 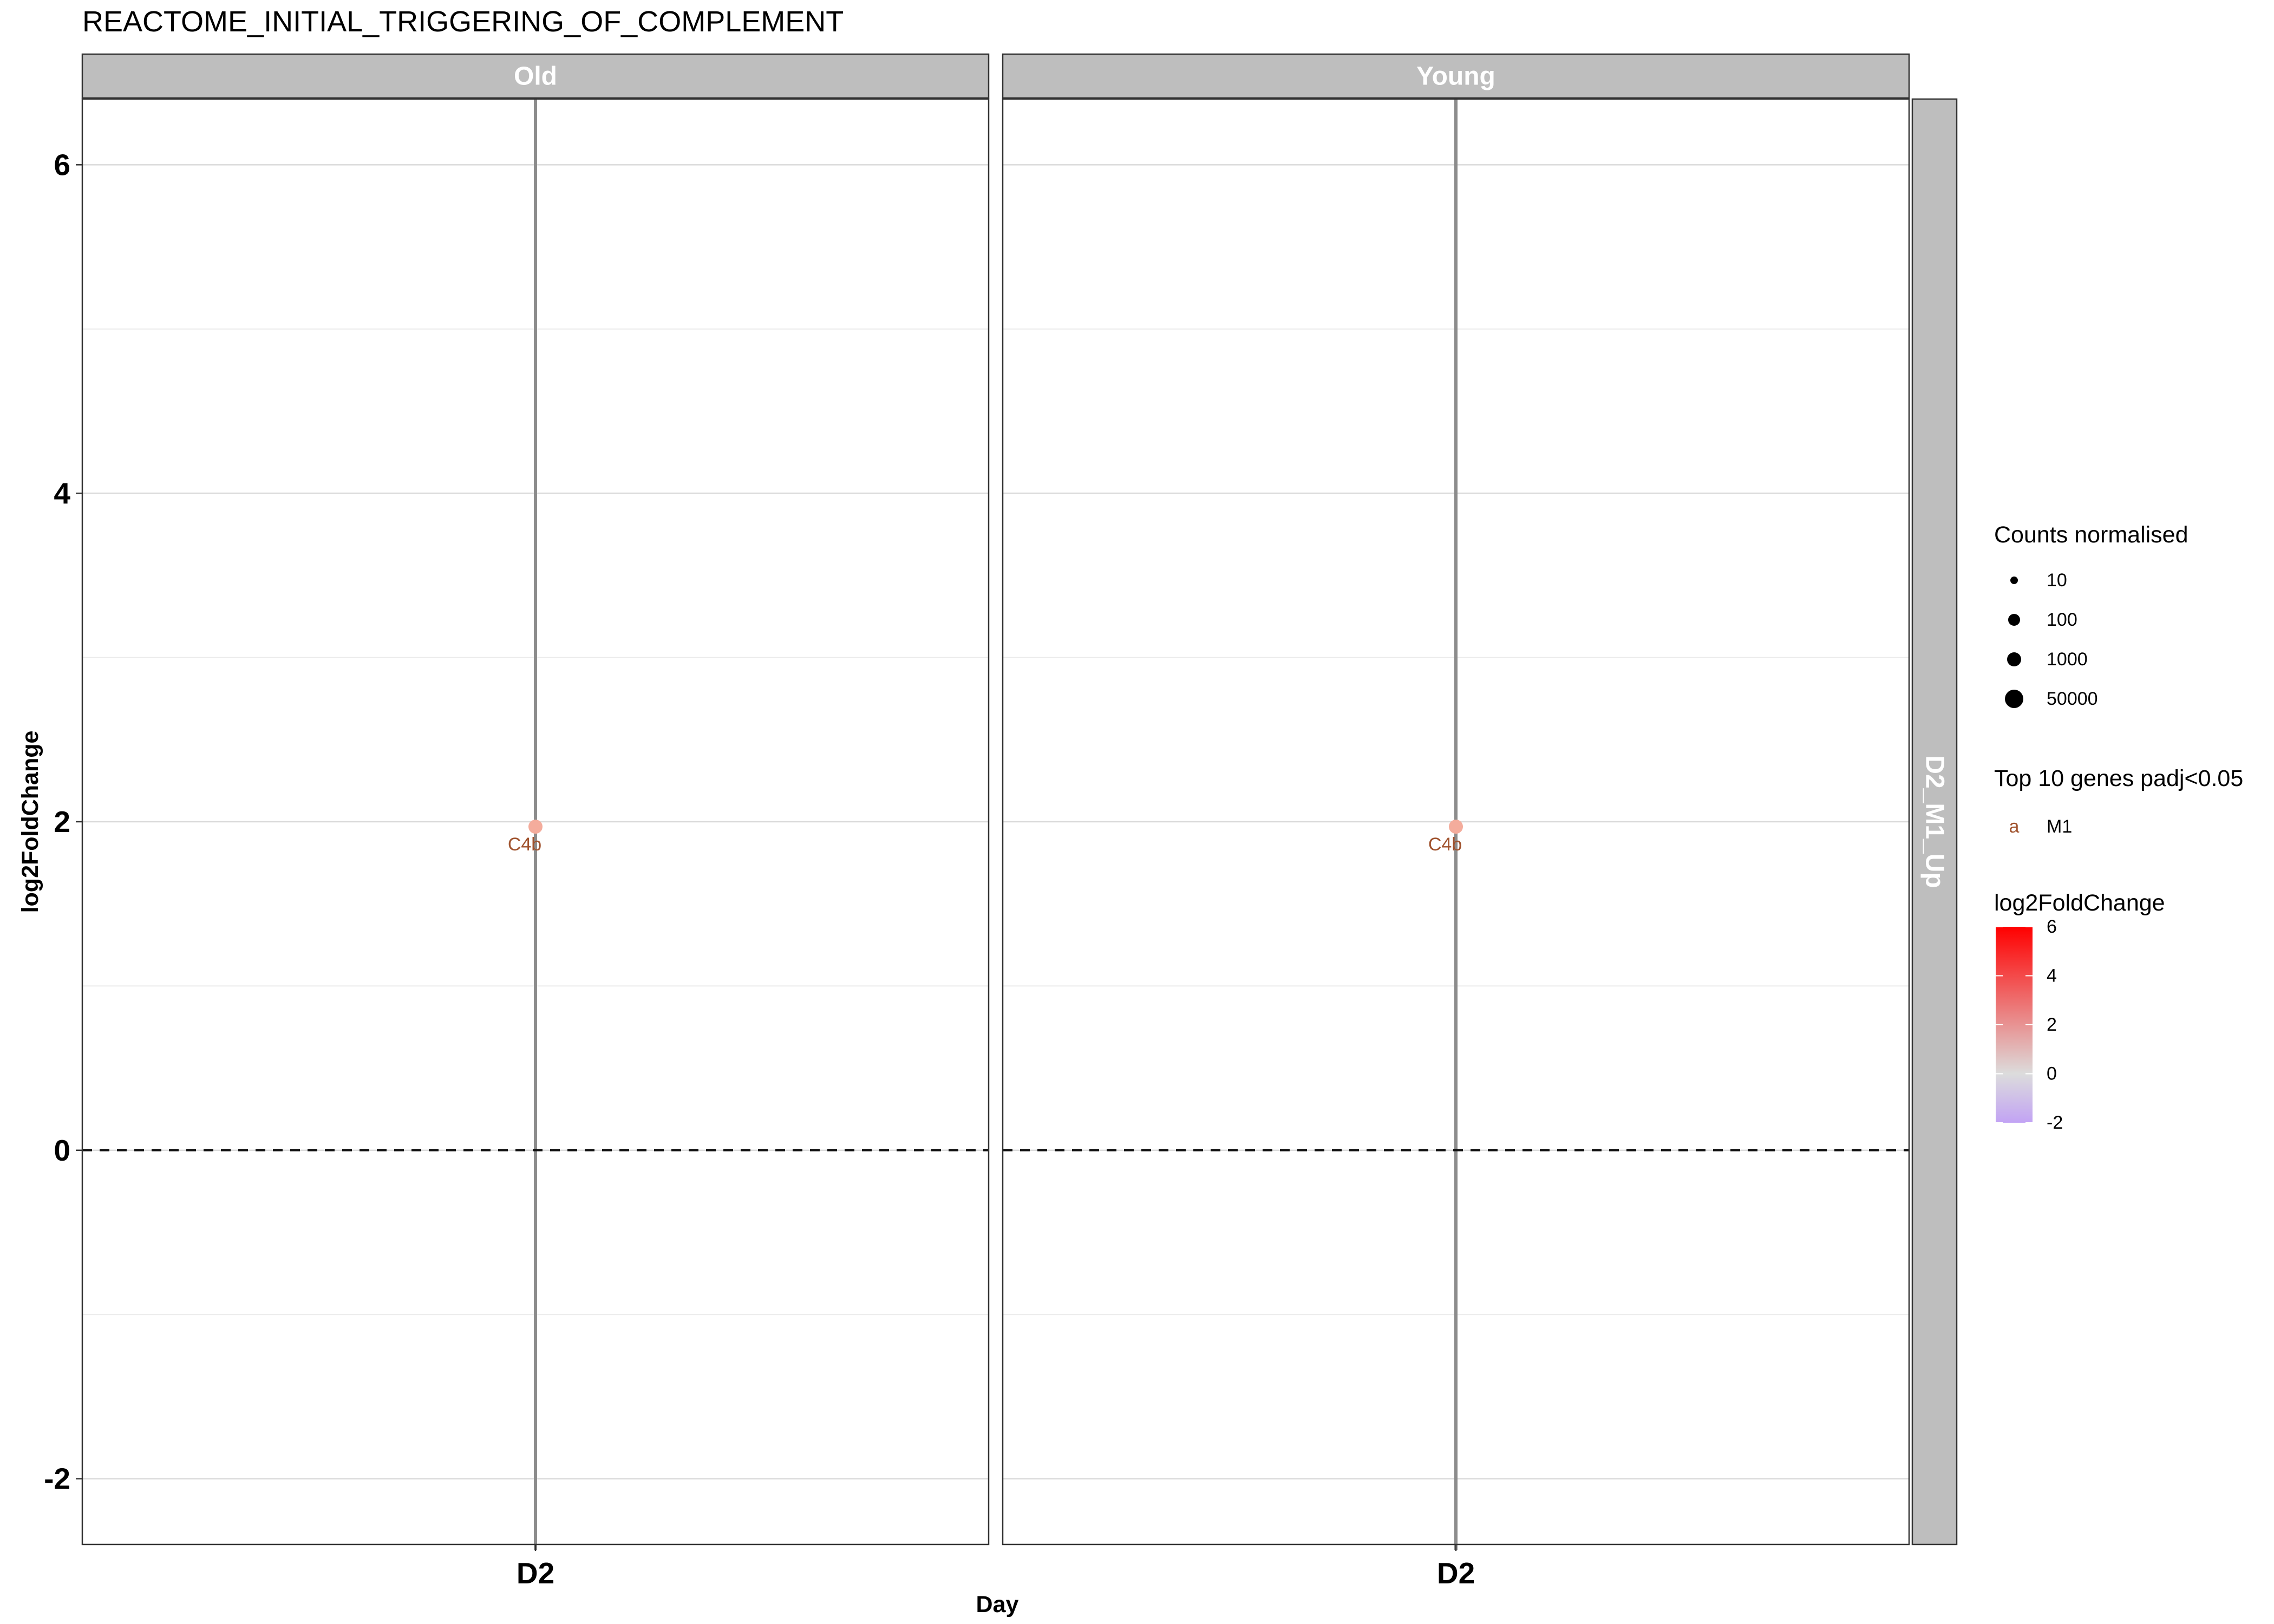 I want to click on size-legend-title: Counts normalised, so click(x=2091, y=535).